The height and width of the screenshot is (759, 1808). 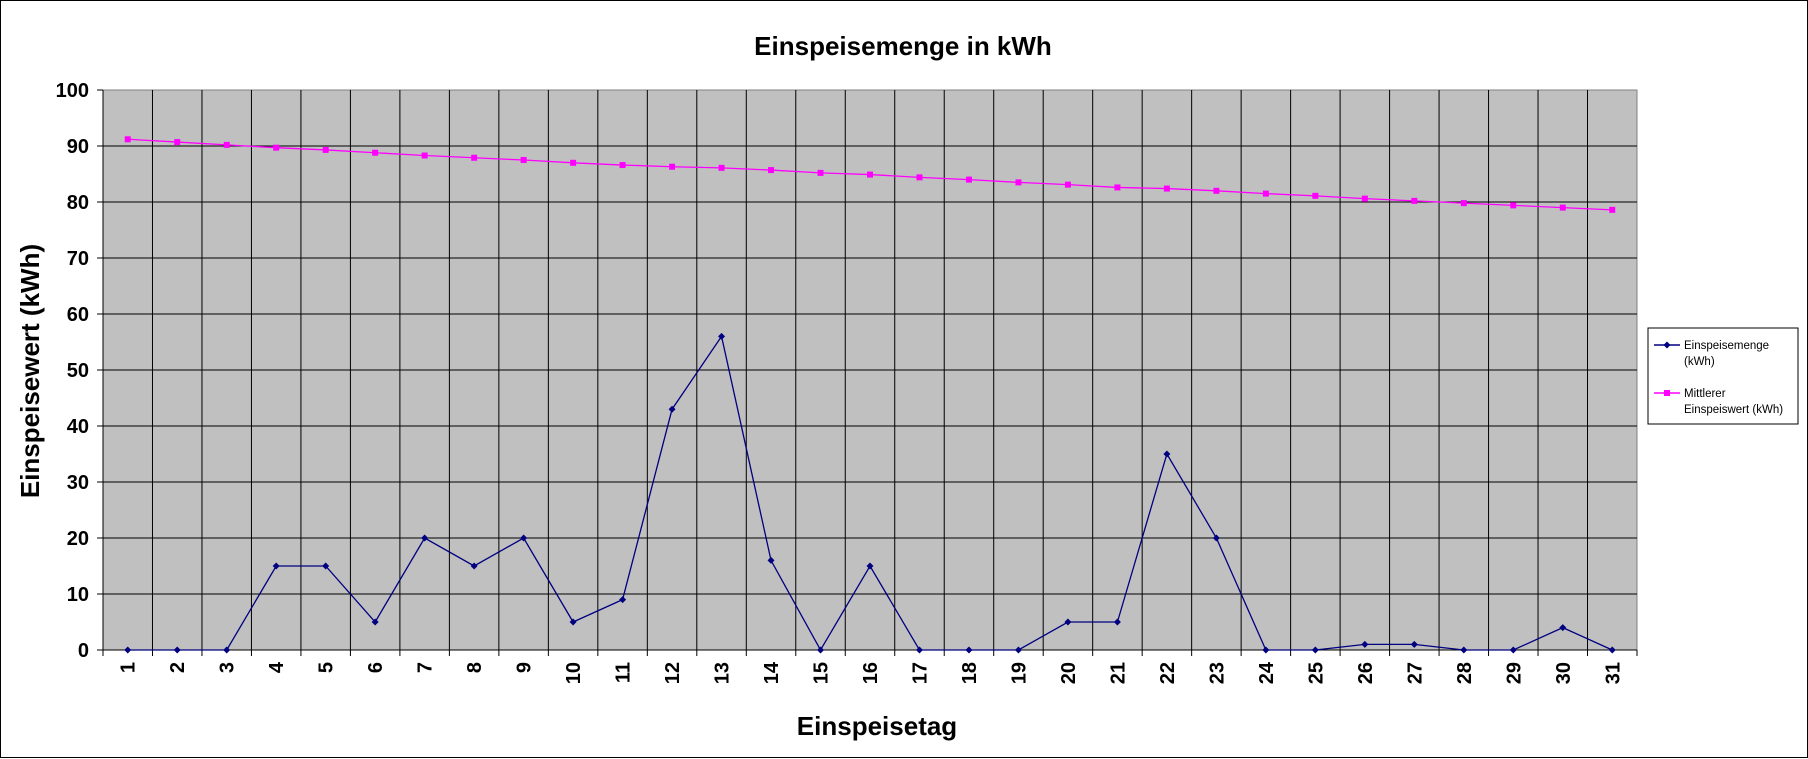 What do you see at coordinates (178, 667) in the screenshot?
I see `x-tick-label: 2` at bounding box center [178, 667].